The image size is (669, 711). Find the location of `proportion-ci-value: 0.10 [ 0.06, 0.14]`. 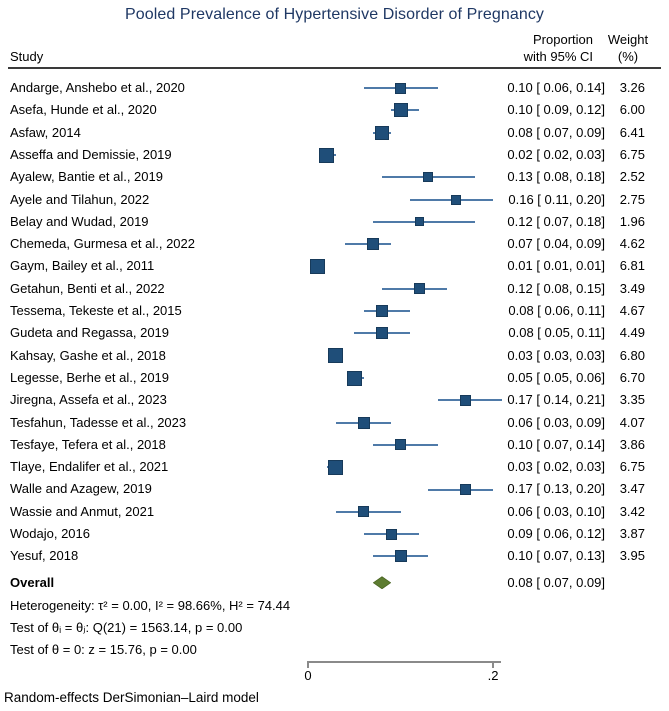

proportion-ci-value: 0.10 [ 0.06, 0.14] is located at coordinates (556, 87).